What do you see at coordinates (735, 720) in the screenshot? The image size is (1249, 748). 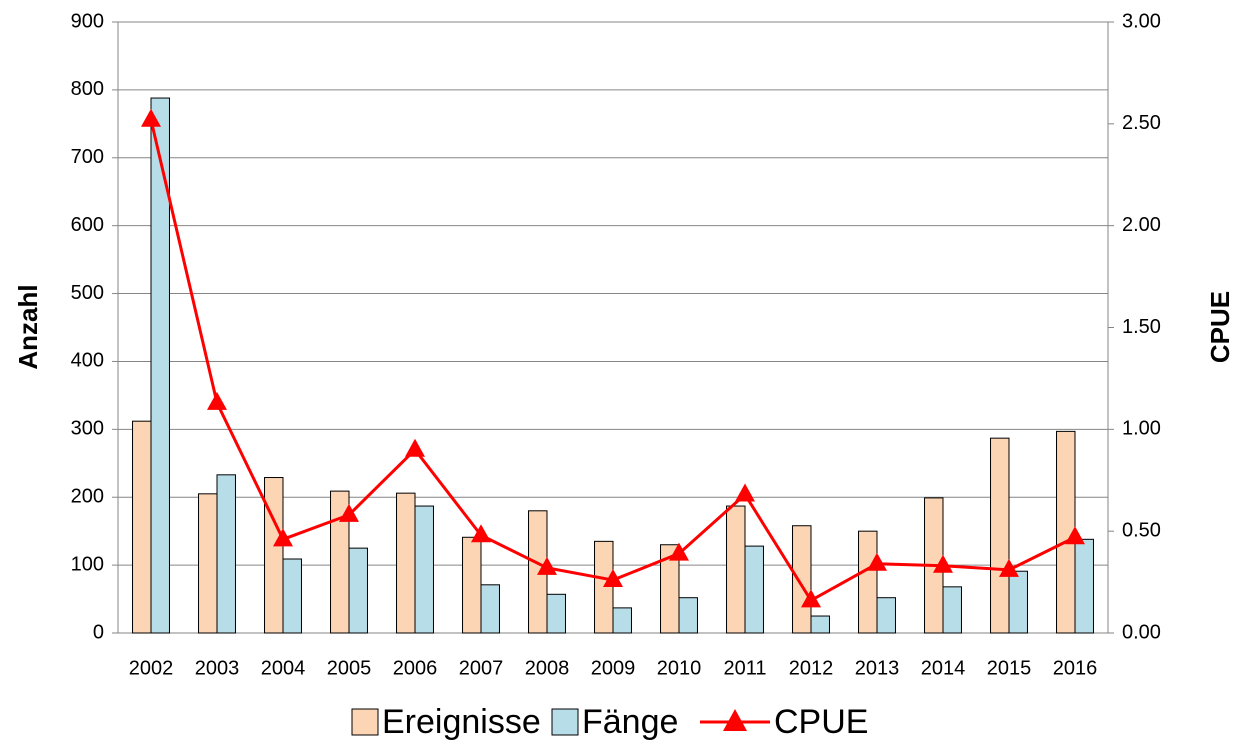 I see `legend-marker` at bounding box center [735, 720].